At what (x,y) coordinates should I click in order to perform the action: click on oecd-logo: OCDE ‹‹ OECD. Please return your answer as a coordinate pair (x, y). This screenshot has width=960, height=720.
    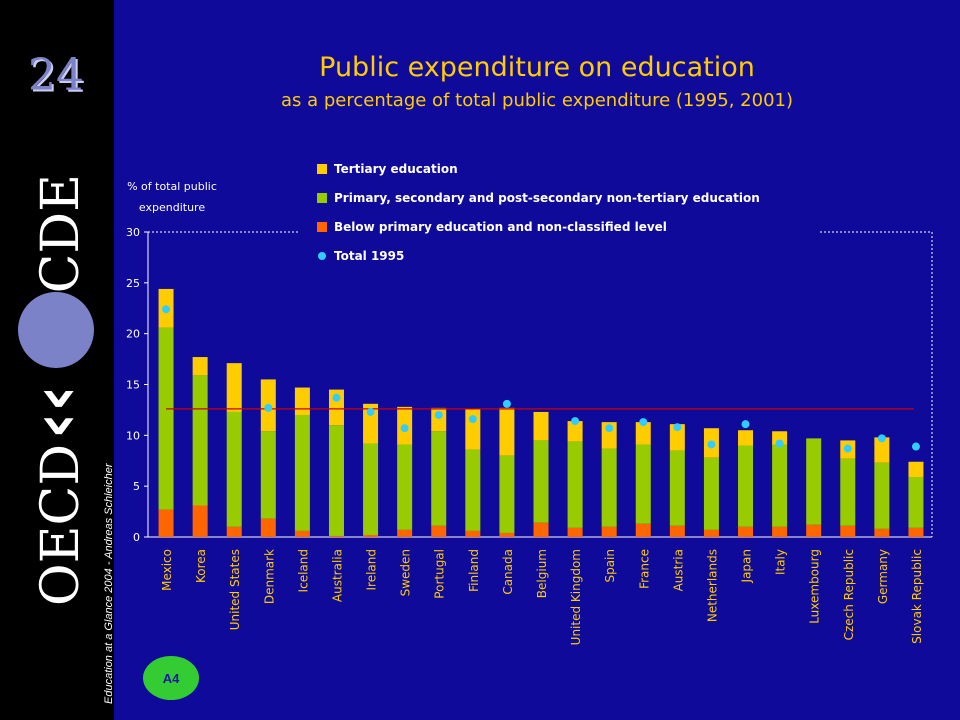
    Looking at the image, I should click on (55, 390).